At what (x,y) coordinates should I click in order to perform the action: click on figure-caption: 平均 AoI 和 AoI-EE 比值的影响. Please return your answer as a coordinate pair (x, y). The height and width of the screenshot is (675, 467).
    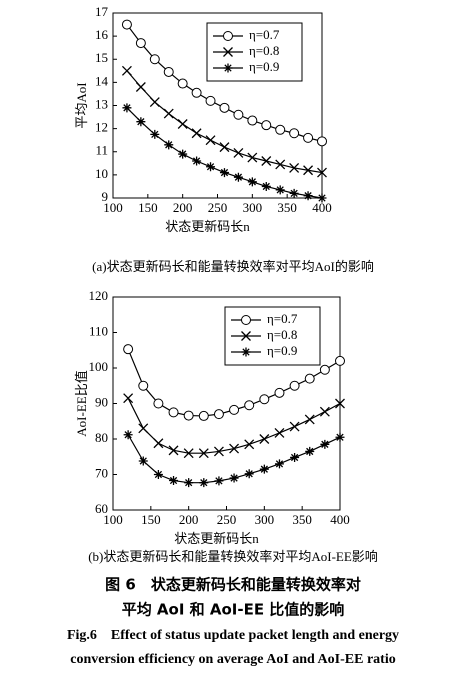
    Looking at the image, I should click on (233, 610).